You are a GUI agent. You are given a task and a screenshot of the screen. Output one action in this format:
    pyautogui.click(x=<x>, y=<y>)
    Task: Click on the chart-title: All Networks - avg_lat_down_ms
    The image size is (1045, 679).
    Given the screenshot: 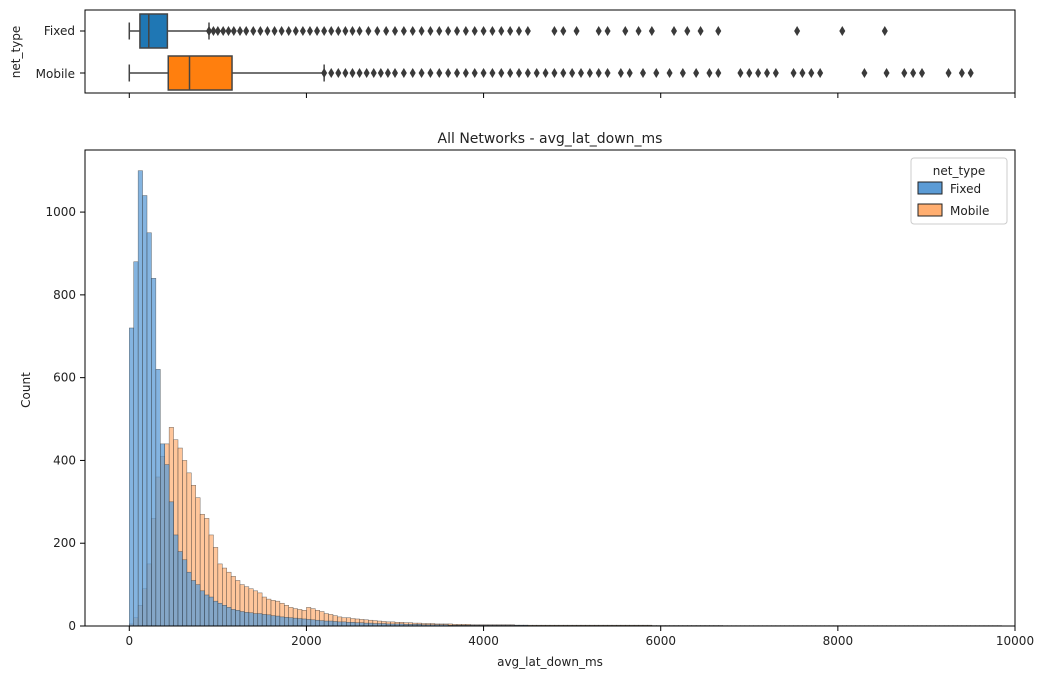 What is the action you would take?
    pyautogui.click(x=550, y=139)
    